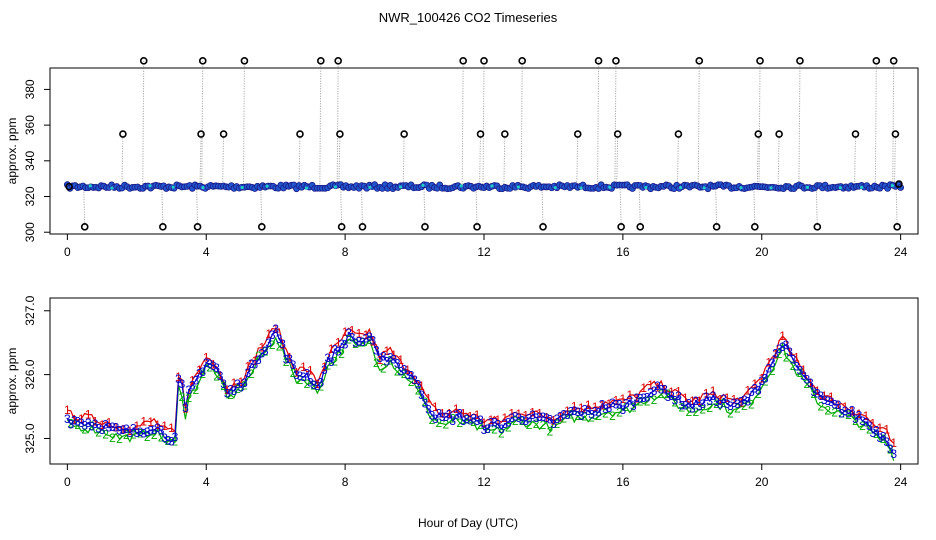  I want to click on panel-1-x-tick-label: 0, so click(67, 252).